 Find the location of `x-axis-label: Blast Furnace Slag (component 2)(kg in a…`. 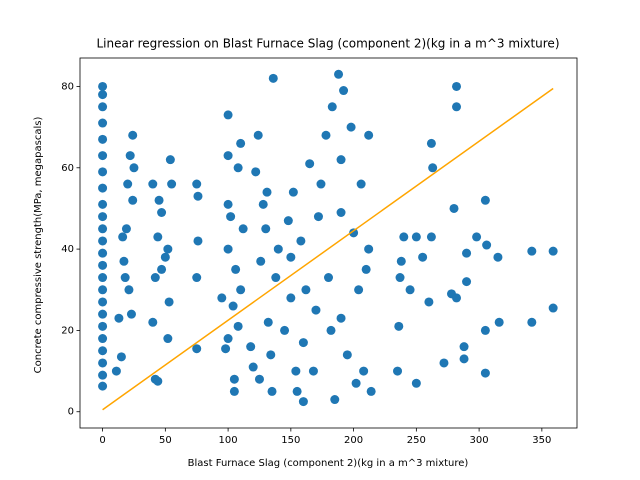

x-axis-label: Blast Furnace Slag (component 2)(kg in a… is located at coordinates (328, 463).